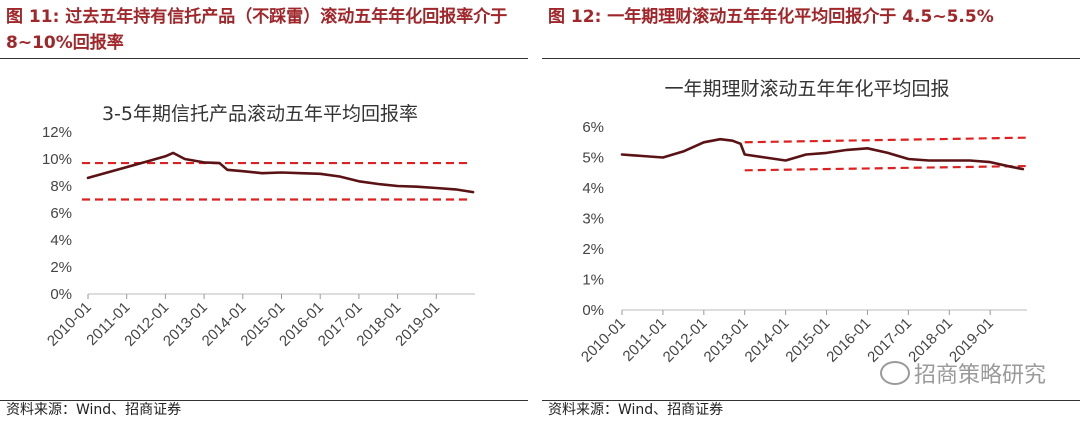 The width and height of the screenshot is (1080, 423). Describe the element at coordinates (57, 132) in the screenshot. I see `y-tick-label: 12%` at that location.